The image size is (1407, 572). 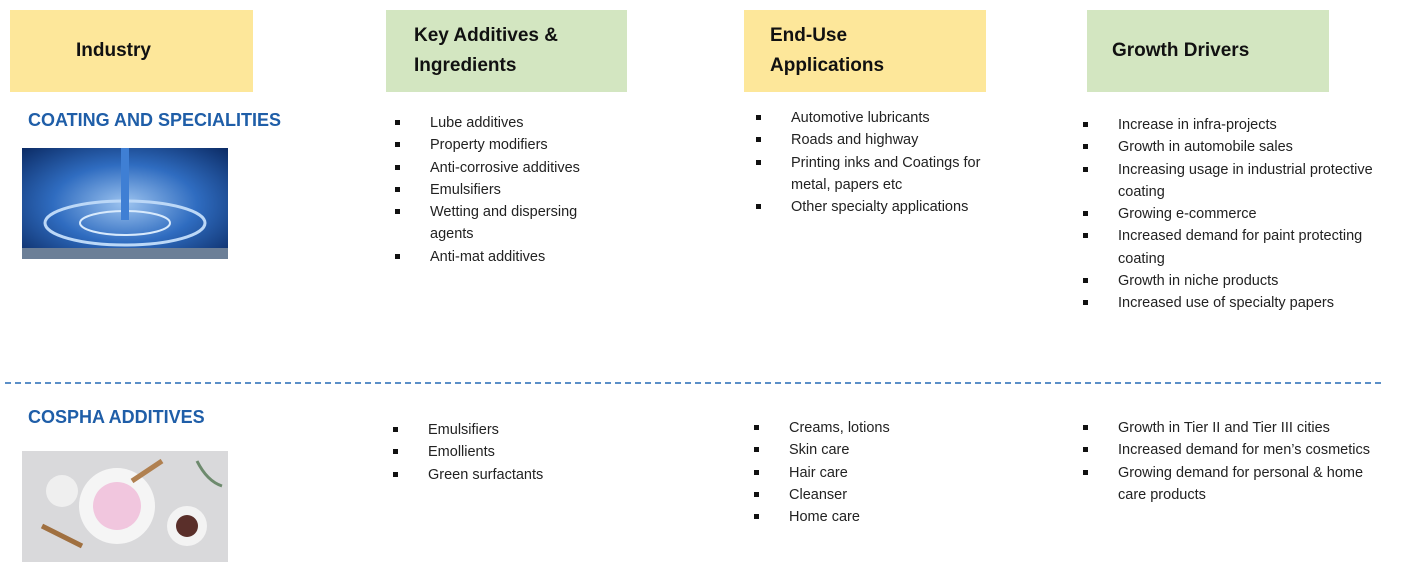 What do you see at coordinates (876, 517) in the screenshot?
I see `list-item: Home care` at bounding box center [876, 517].